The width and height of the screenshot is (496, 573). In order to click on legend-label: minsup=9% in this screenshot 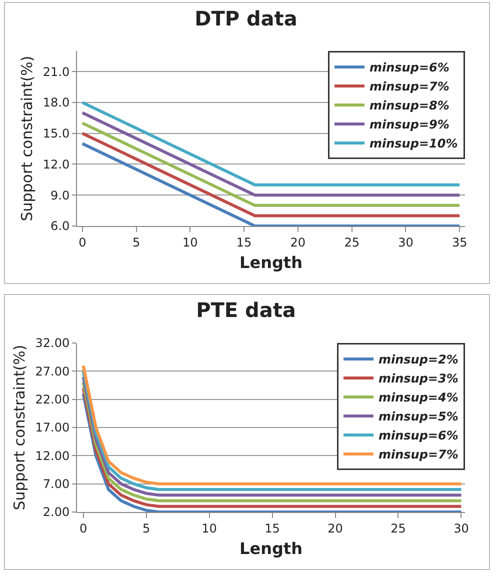, I will do `click(410, 125)`.